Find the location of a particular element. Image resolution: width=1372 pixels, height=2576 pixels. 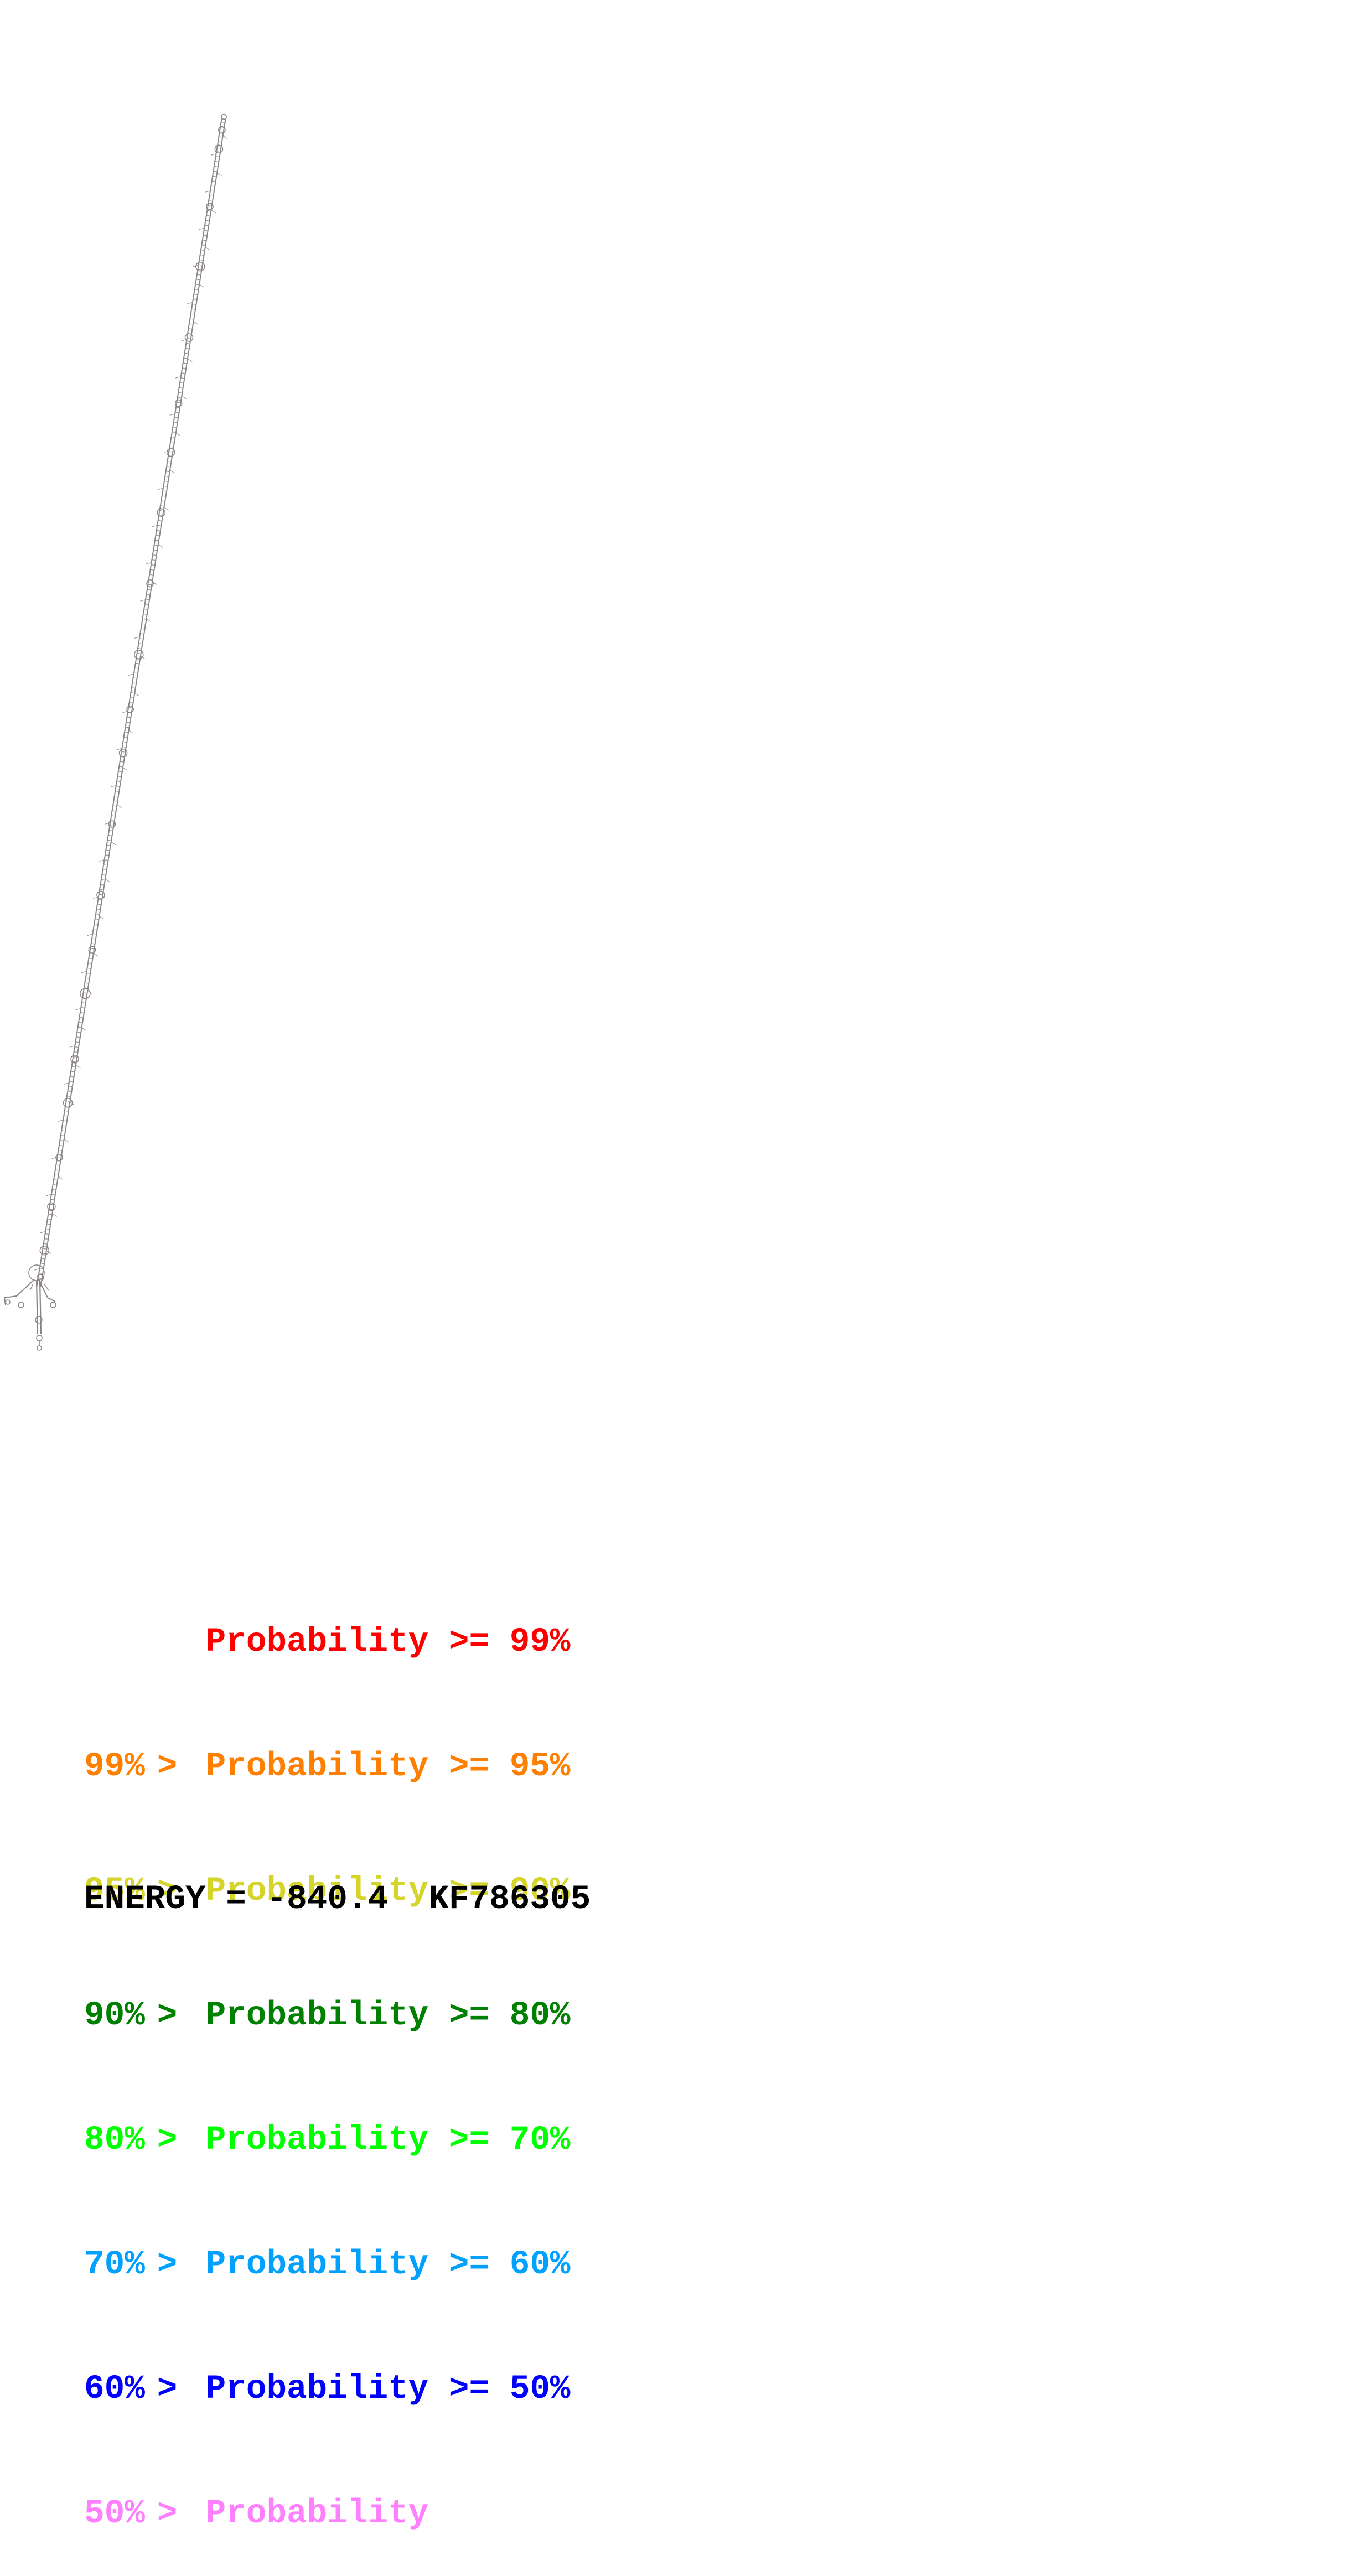

legend-lower-bound: 80% is located at coordinates (114, 2140).